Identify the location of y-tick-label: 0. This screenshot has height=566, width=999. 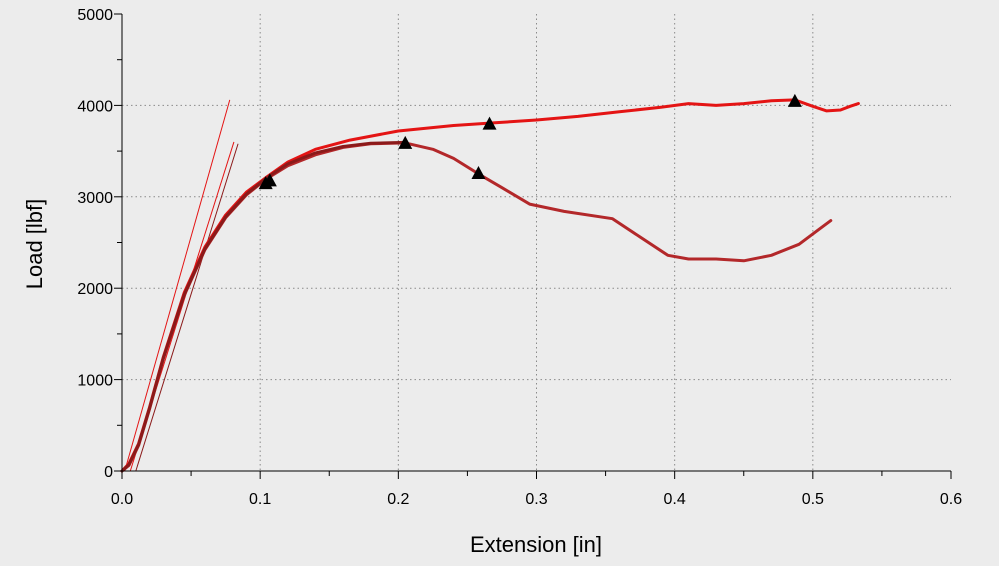
(108, 472).